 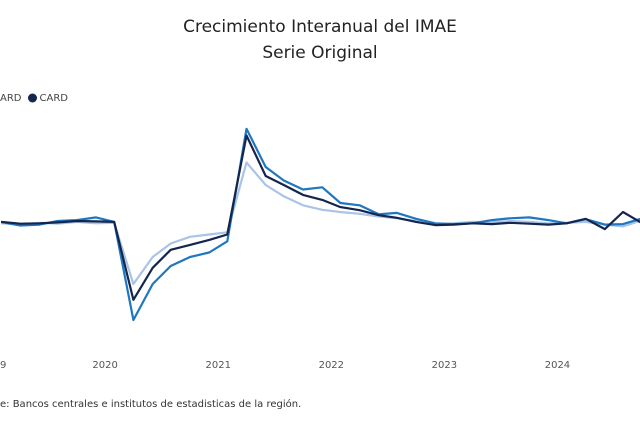 What do you see at coordinates (320, 27) in the screenshot?
I see `chart-title: Crecimiento Interanual del IMAE` at bounding box center [320, 27].